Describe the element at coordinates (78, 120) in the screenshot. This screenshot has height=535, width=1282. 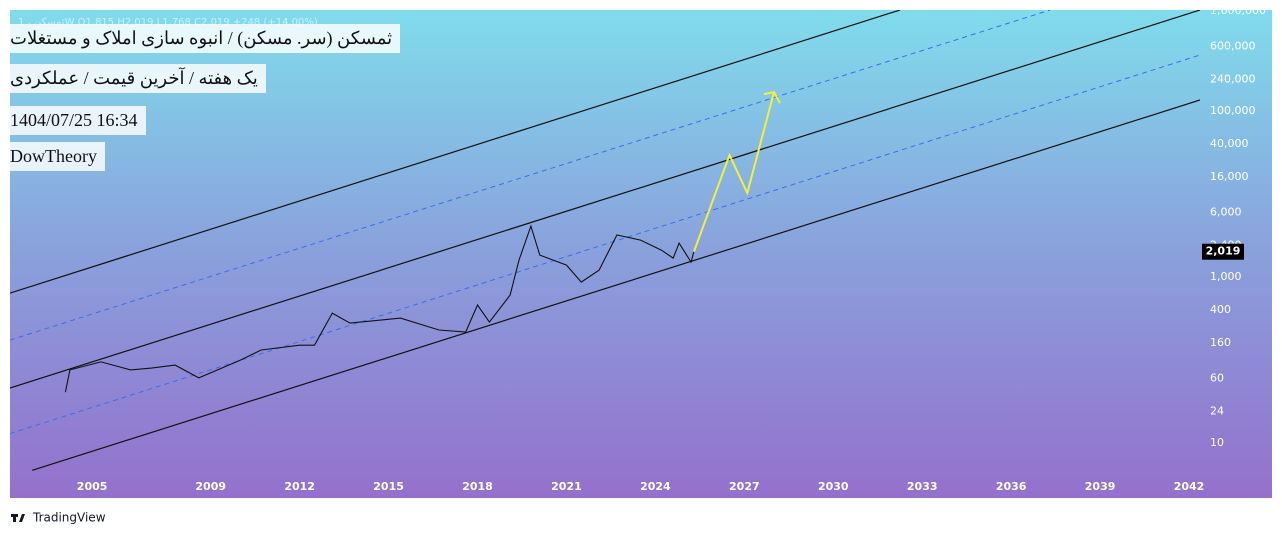
I see `annotation: 1404/07/25 16:34` at that location.